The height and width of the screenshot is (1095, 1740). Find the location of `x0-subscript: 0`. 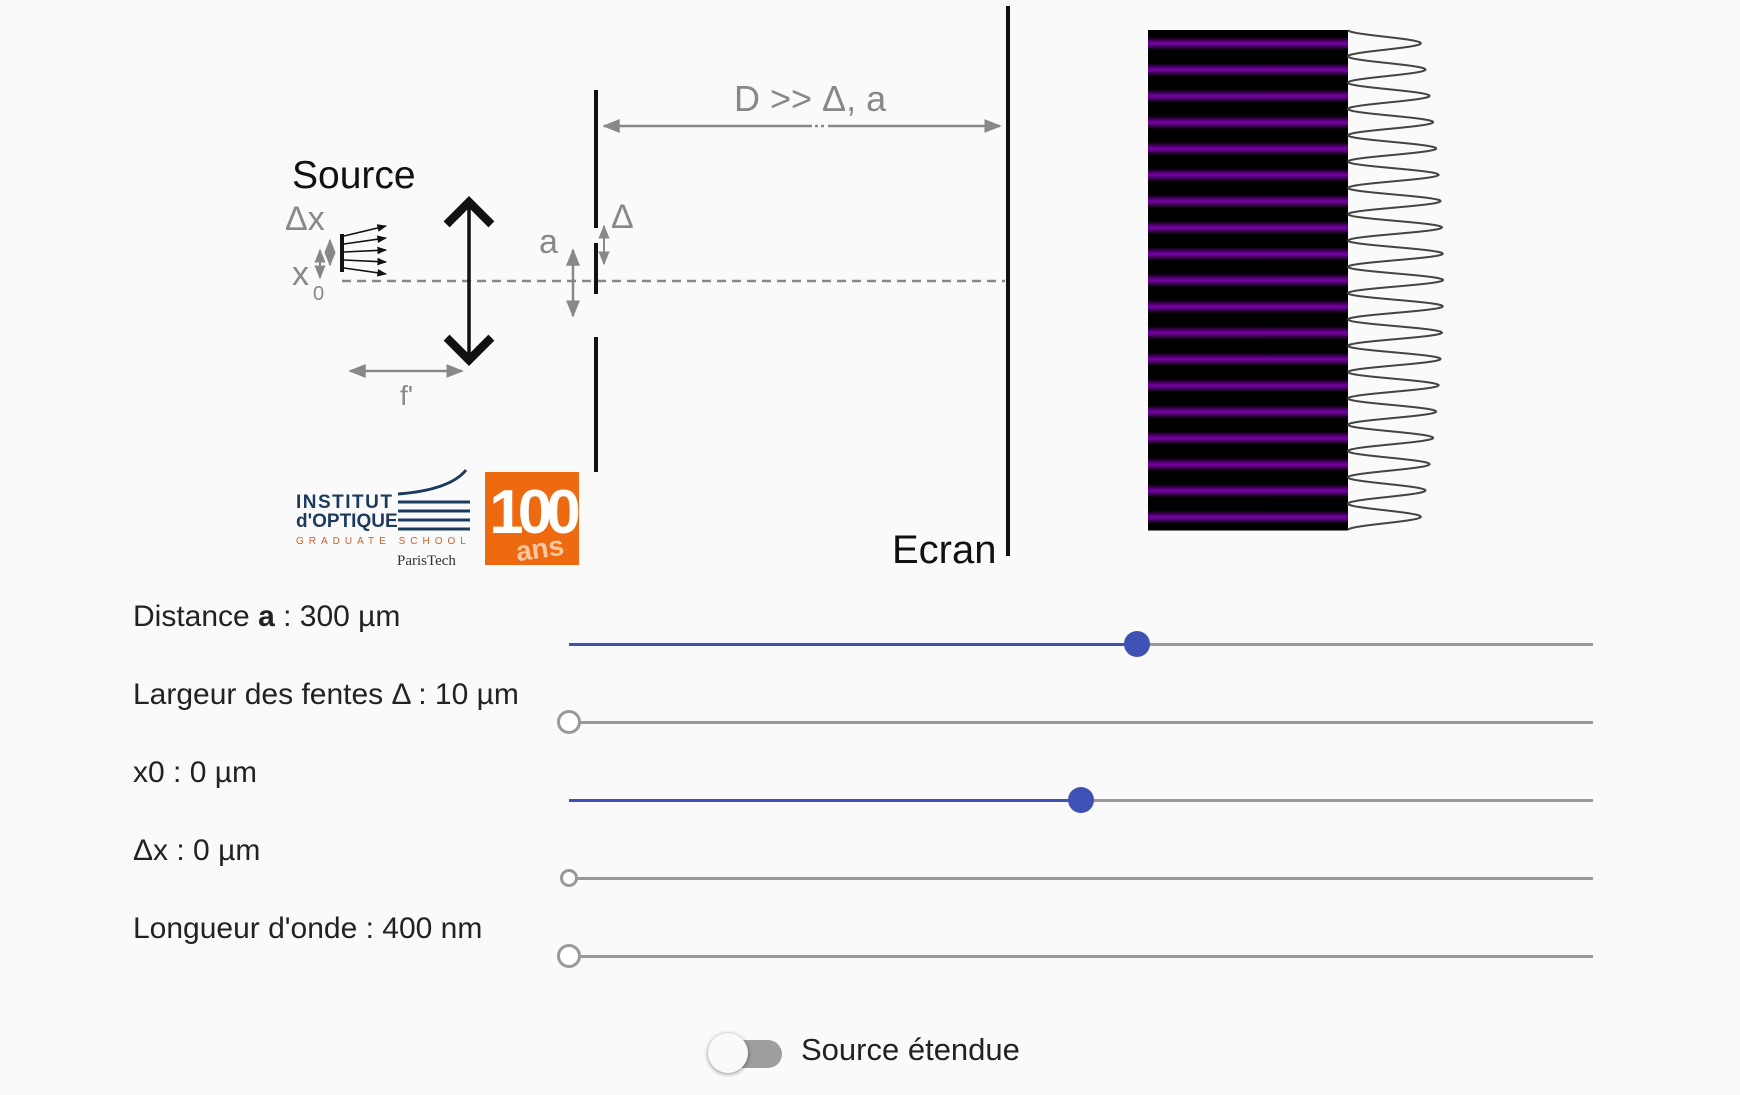

x0-subscript: 0 is located at coordinates (318, 294).